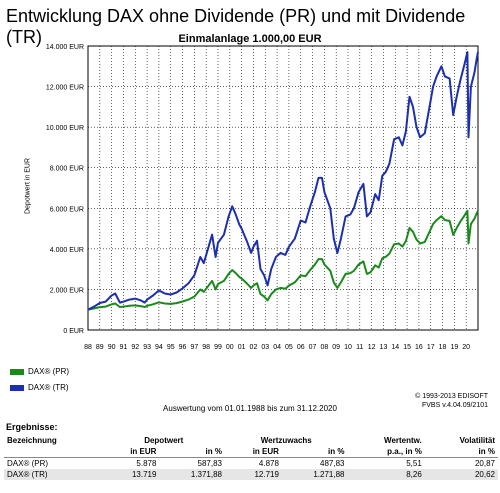  What do you see at coordinates (466, 347) in the screenshot?
I see `x-tick-label: 20` at bounding box center [466, 347].